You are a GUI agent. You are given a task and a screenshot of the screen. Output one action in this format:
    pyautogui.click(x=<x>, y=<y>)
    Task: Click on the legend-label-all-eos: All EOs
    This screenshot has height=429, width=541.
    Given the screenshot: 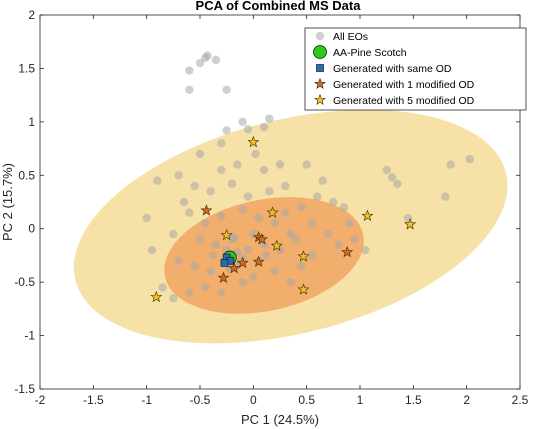 What is the action you would take?
    pyautogui.click(x=350, y=37)
    